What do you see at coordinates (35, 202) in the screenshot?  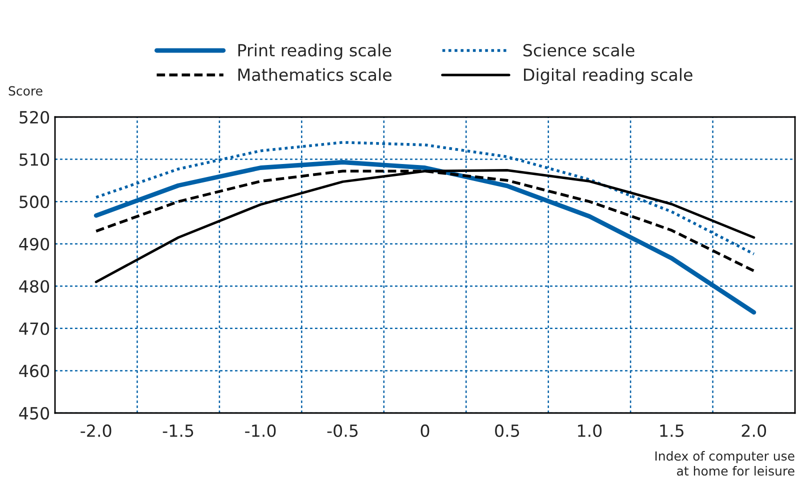 I see `y-tick-label: 500` at bounding box center [35, 202].